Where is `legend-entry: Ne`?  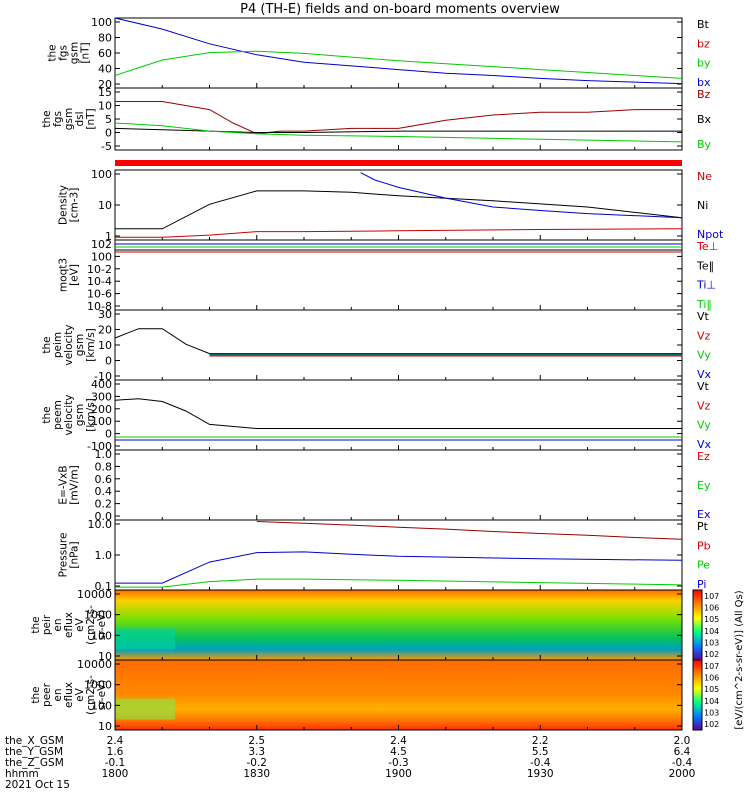 legend-entry: Ne is located at coordinates (704, 176).